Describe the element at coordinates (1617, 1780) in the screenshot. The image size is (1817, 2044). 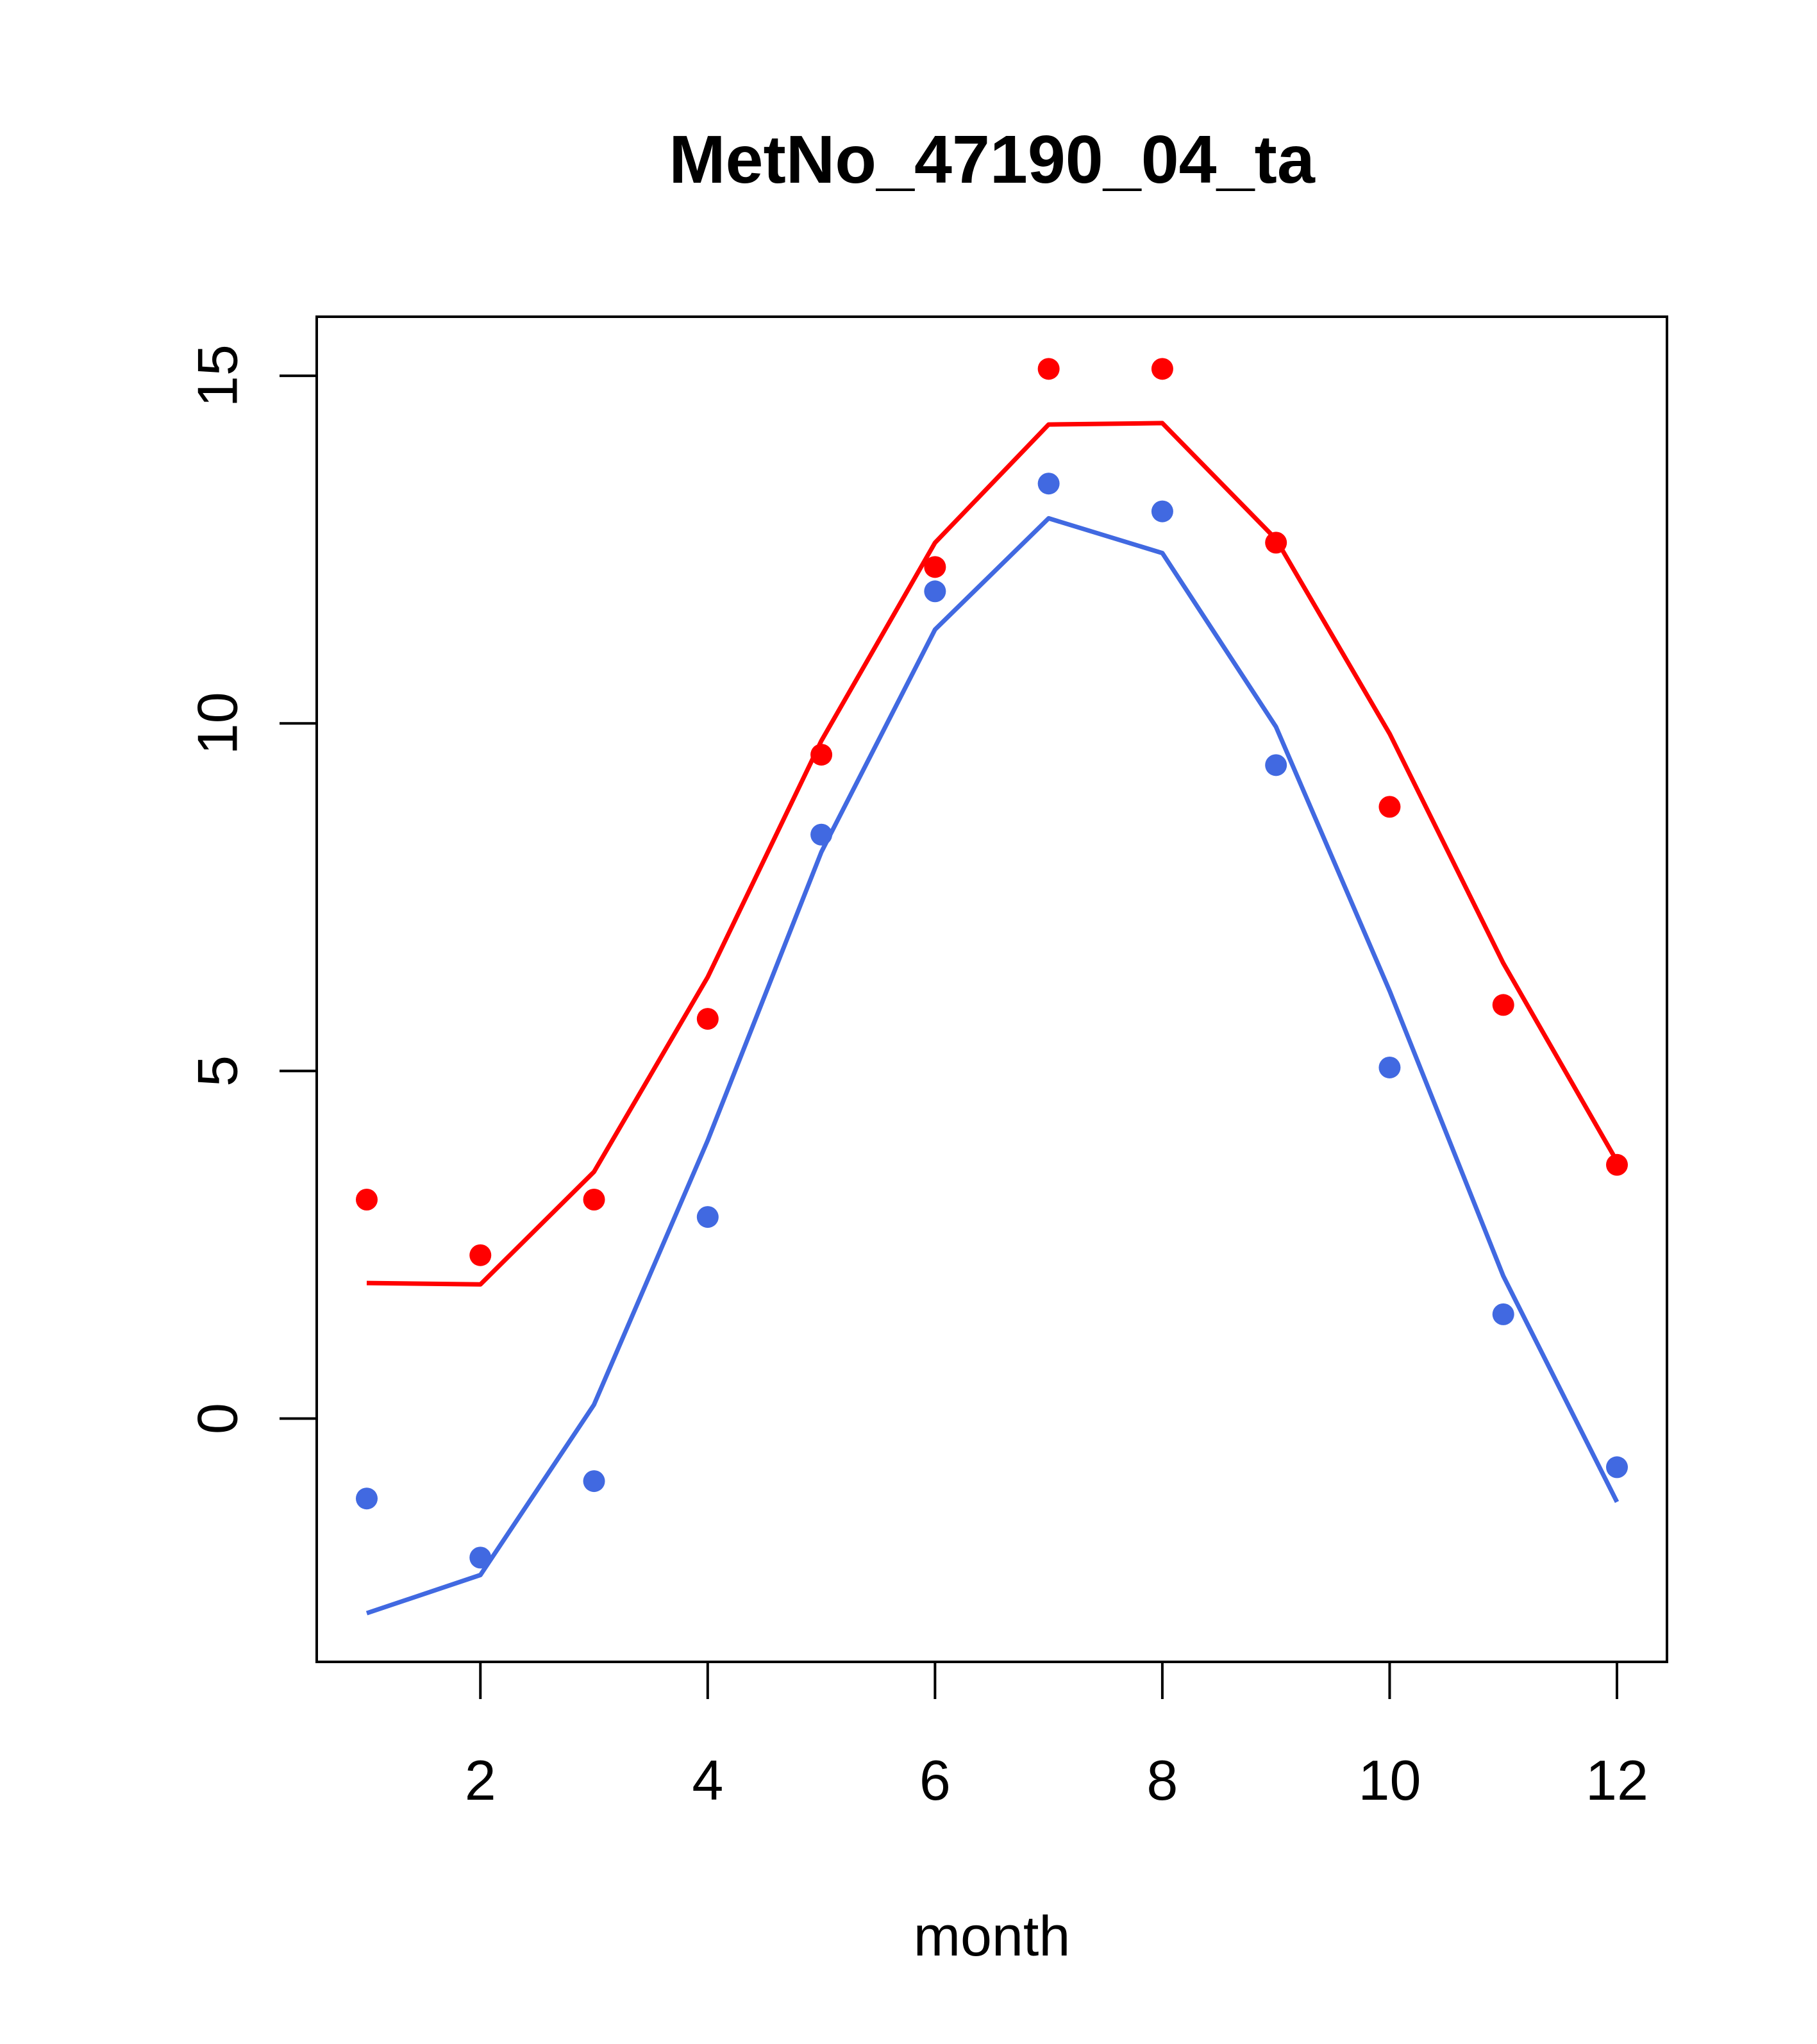
I see `x-tick-label: 12` at that location.